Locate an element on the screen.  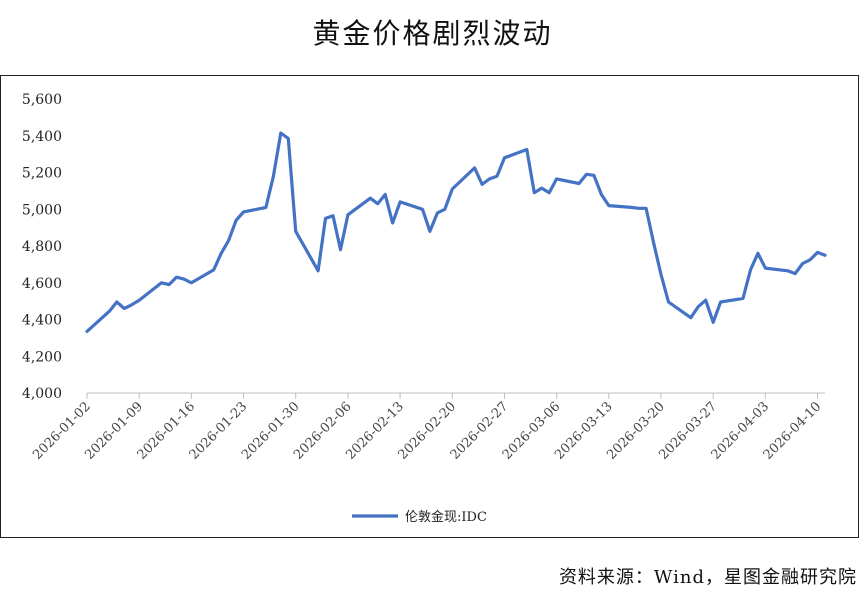
chart-title: 黄金价格剧烈波动 is located at coordinates (432, 33).